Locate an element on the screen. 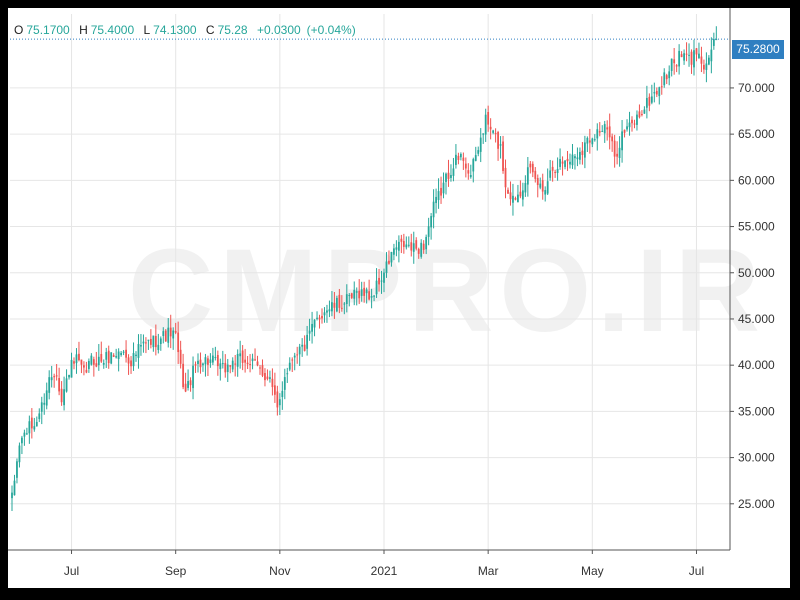  y-tick-label: 50.000 is located at coordinates (756, 273).